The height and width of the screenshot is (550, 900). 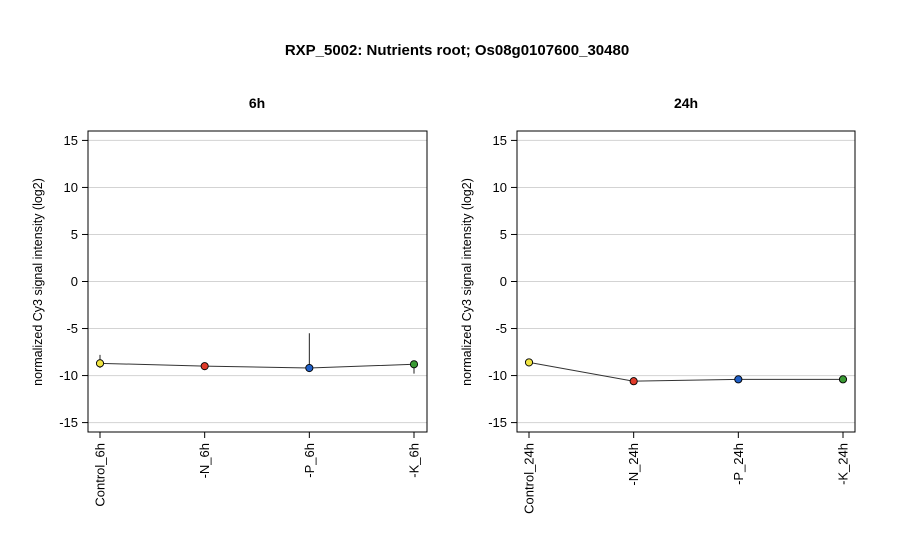 What do you see at coordinates (529, 478) in the screenshot?
I see `x-tick-label: Control_24h` at bounding box center [529, 478].